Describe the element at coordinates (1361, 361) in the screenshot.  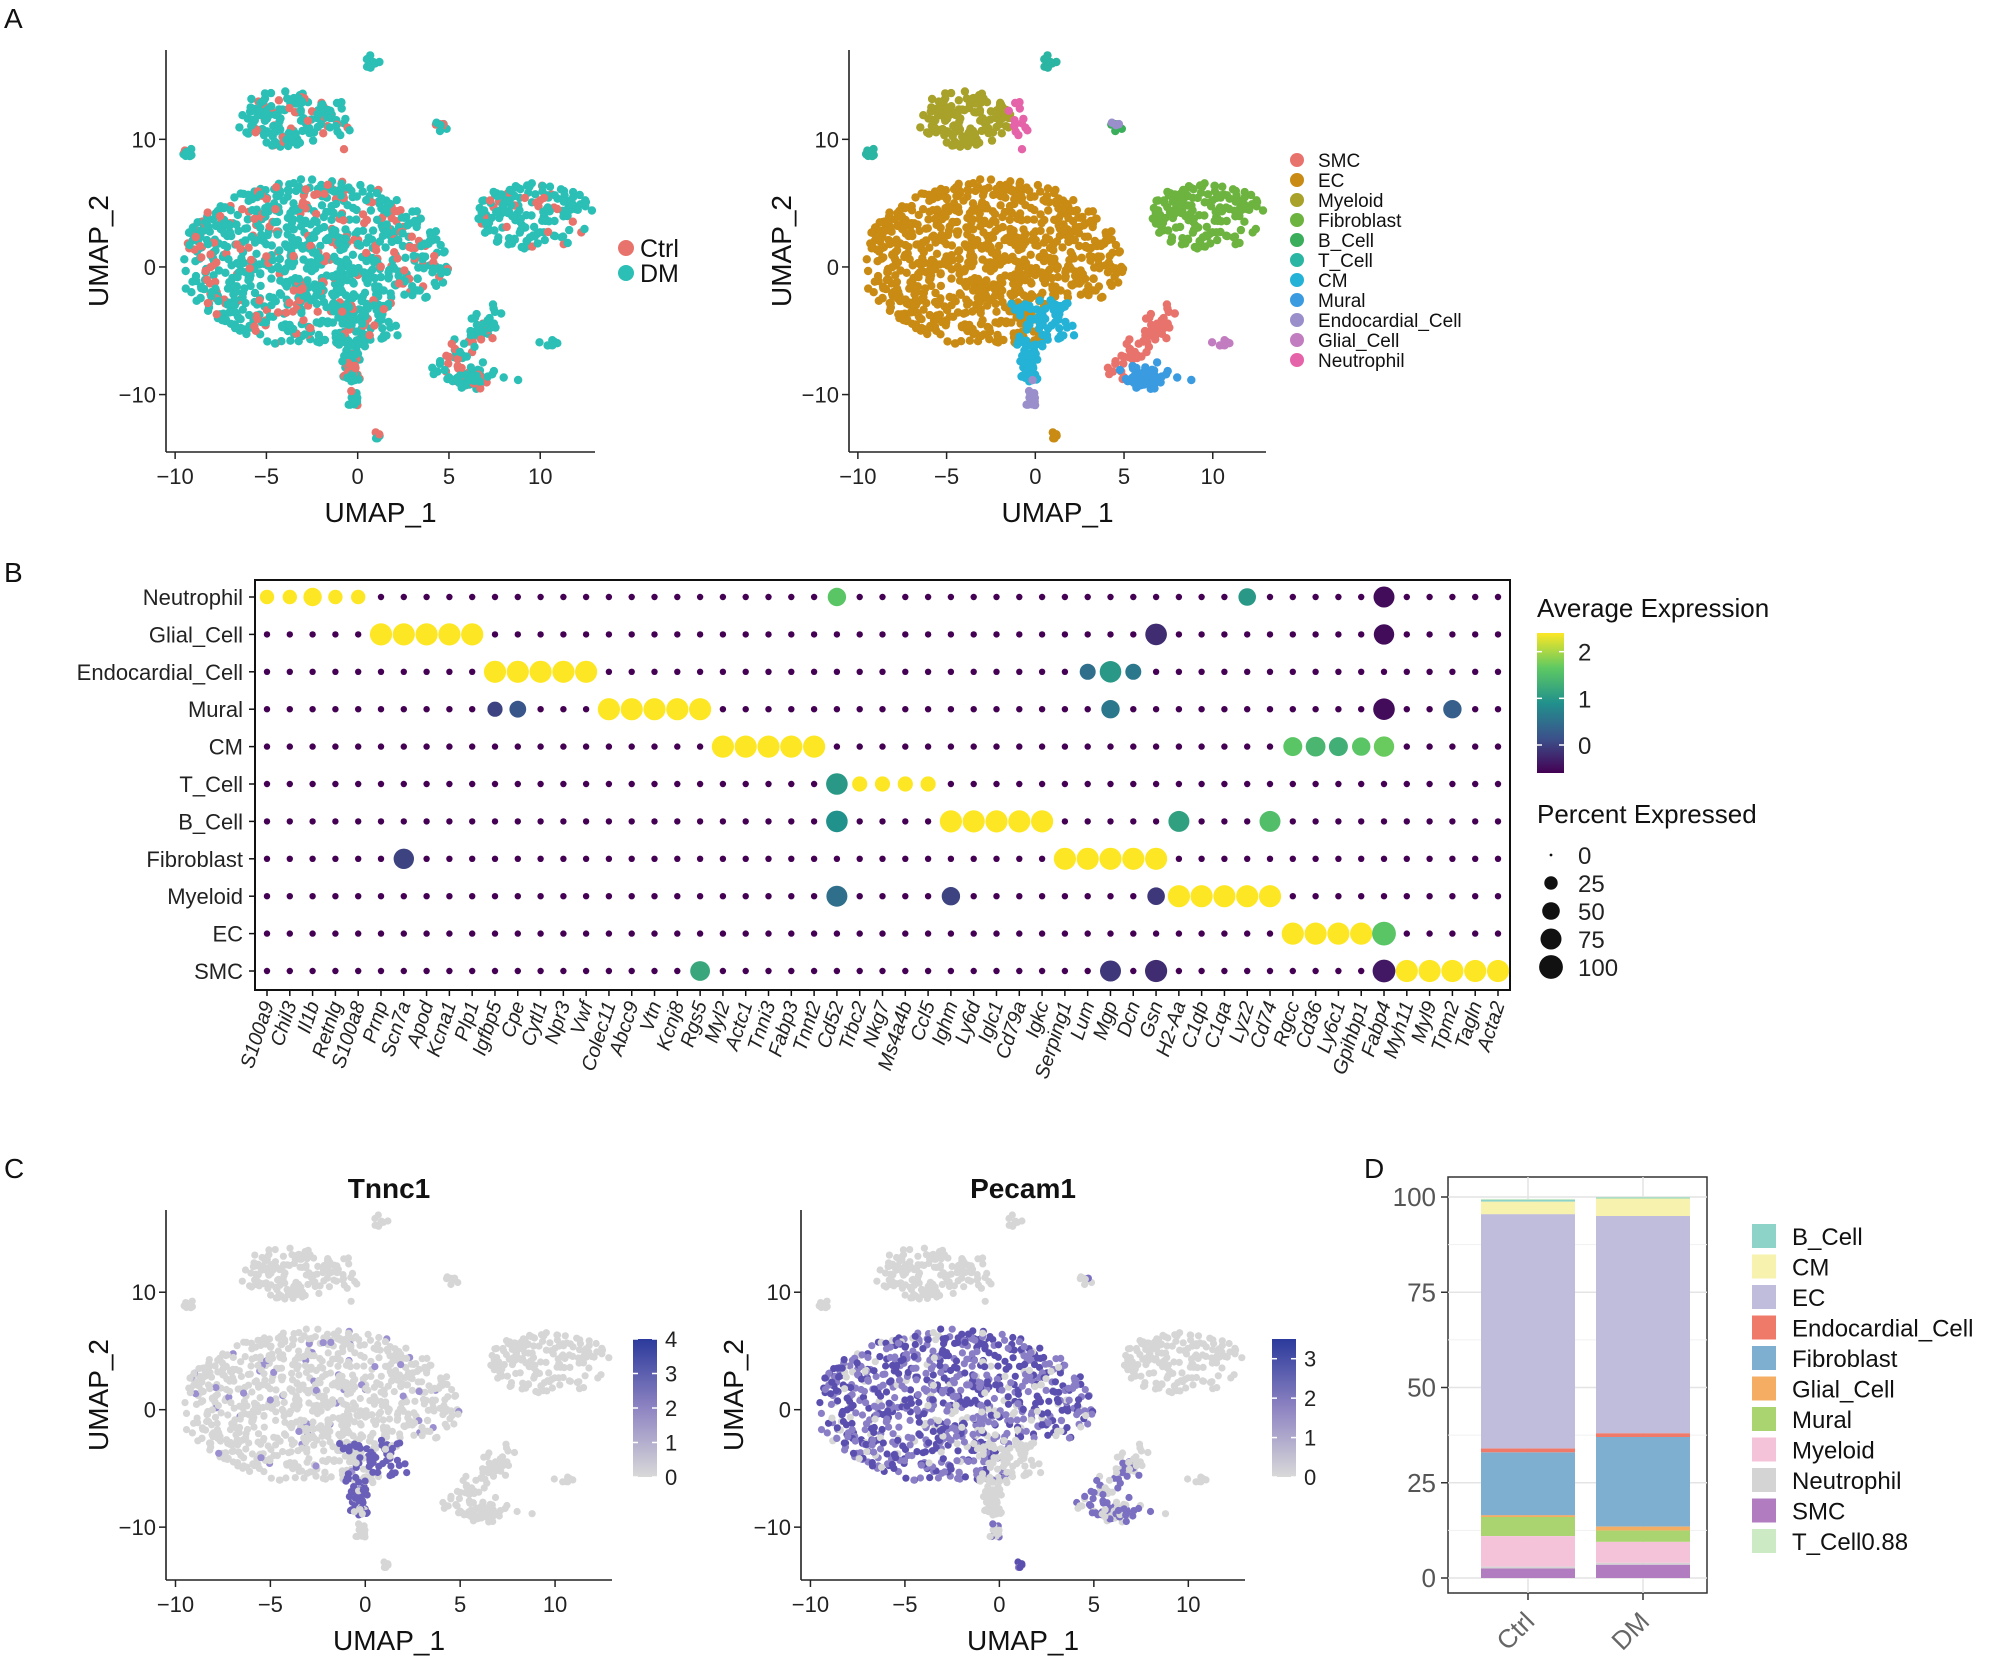
I see `legend-label: Neutrophil` at that location.